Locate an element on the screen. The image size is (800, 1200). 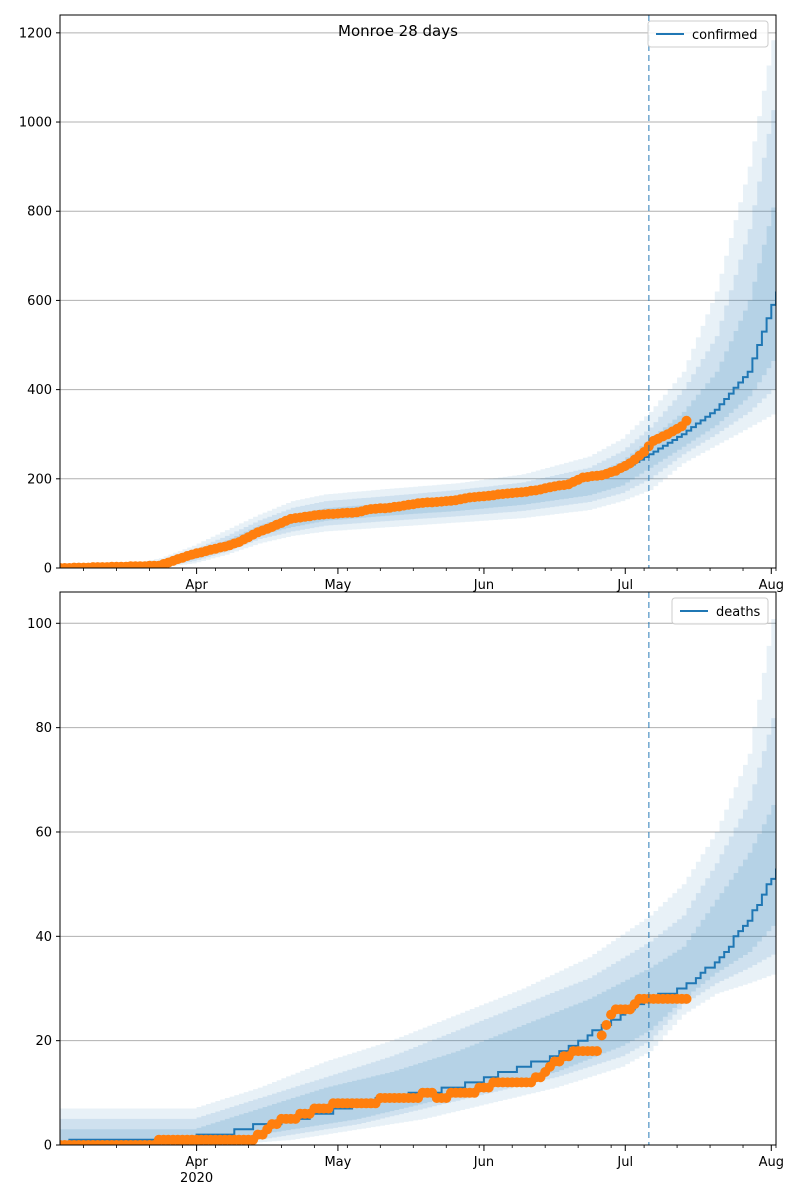
chart-title: Monroe 28 days is located at coordinates (398, 31).